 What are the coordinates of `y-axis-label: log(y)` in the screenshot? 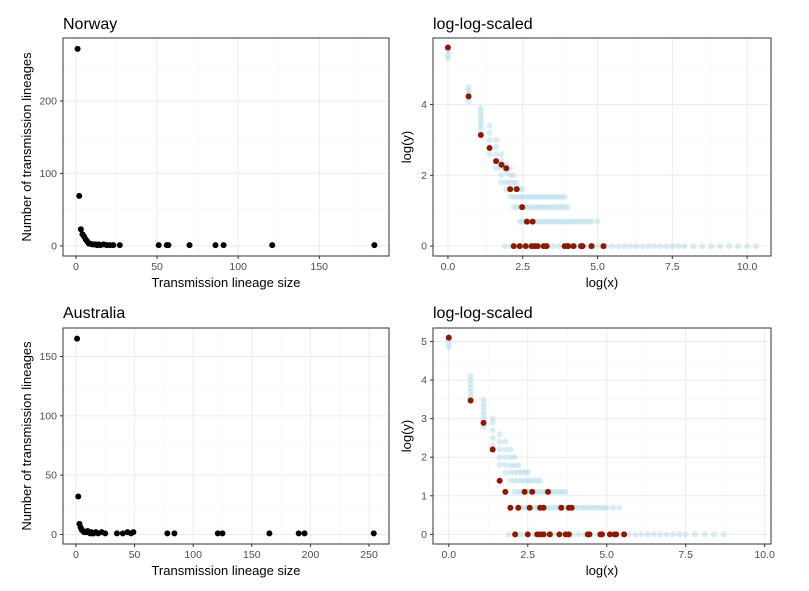 It's located at (406, 147).